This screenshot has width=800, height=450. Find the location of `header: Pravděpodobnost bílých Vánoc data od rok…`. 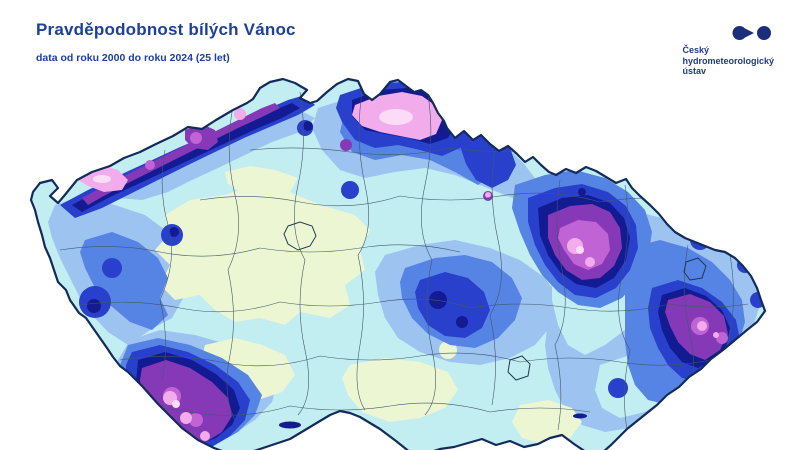

header: Pravděpodobnost bílých Vánoc data od rok… is located at coordinates (166, 42).